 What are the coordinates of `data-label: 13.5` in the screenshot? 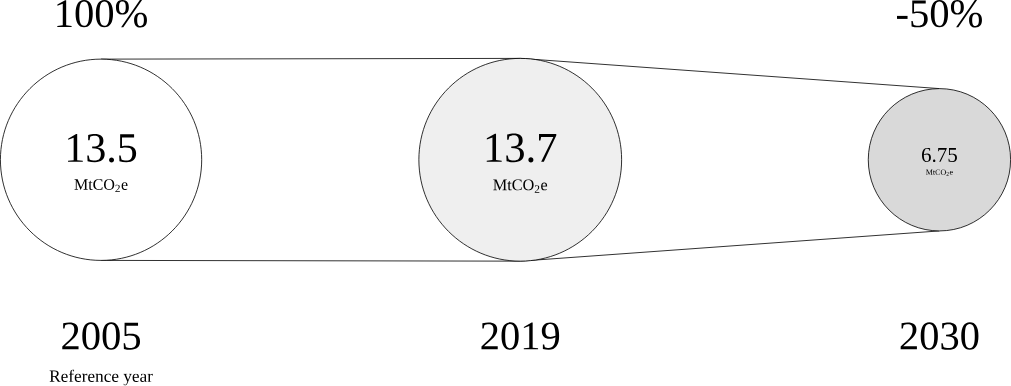 It's located at (102, 148).